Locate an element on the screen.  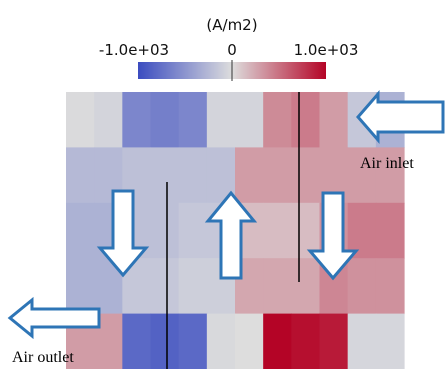
colorbar: (A/m2) -1.0e+03 0 1.0e+03 is located at coordinates (228, 48).